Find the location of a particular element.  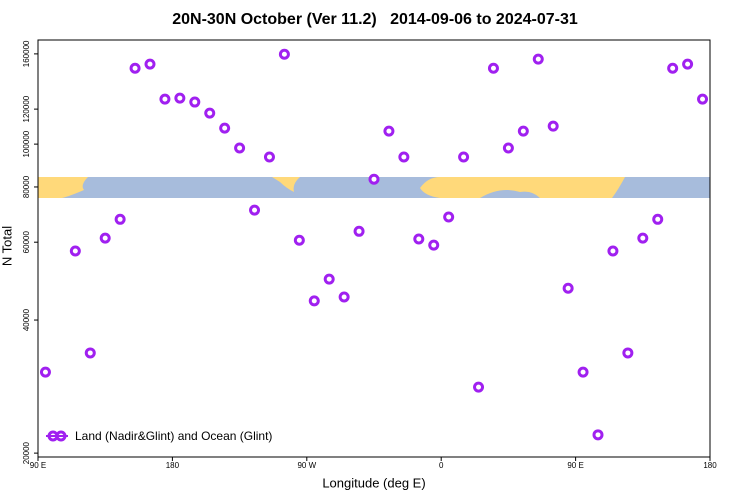

y-tick-label: 60000 is located at coordinates (26, 242).